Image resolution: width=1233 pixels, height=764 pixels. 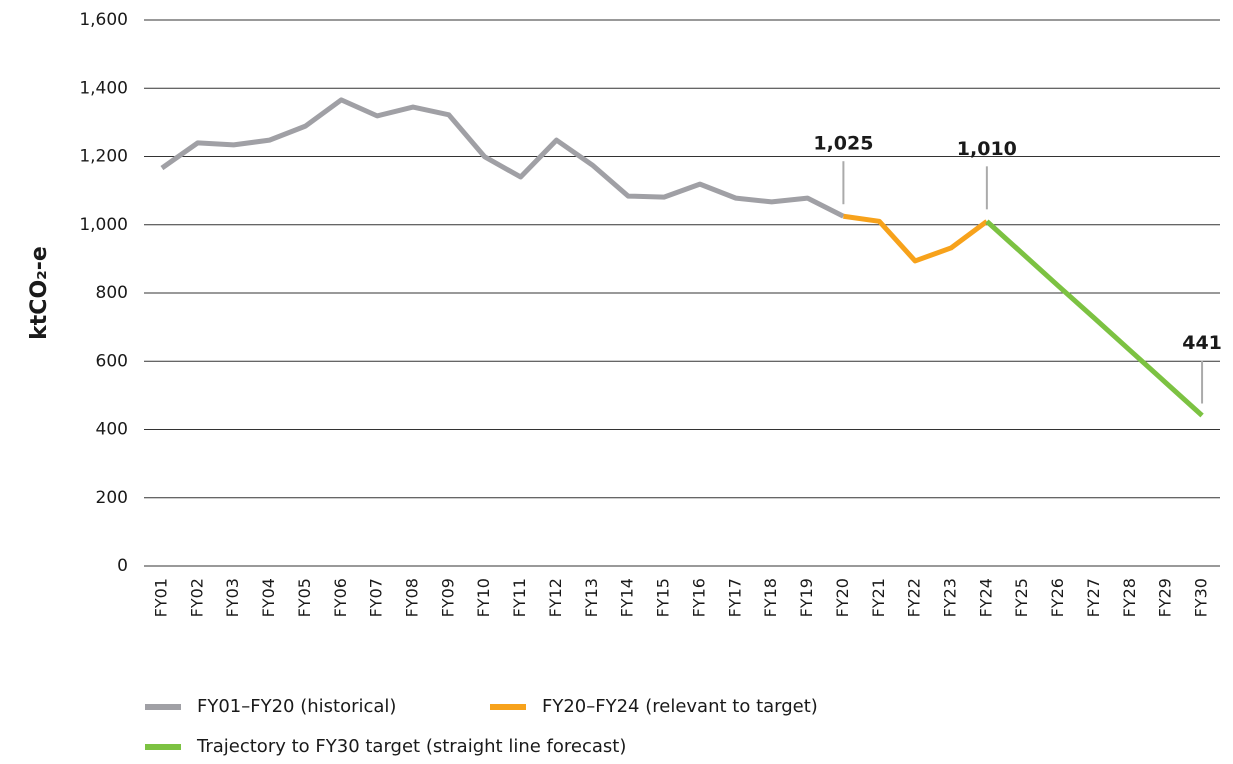 What do you see at coordinates (842, 597) in the screenshot?
I see `x-tick-label: FY20` at bounding box center [842, 597].